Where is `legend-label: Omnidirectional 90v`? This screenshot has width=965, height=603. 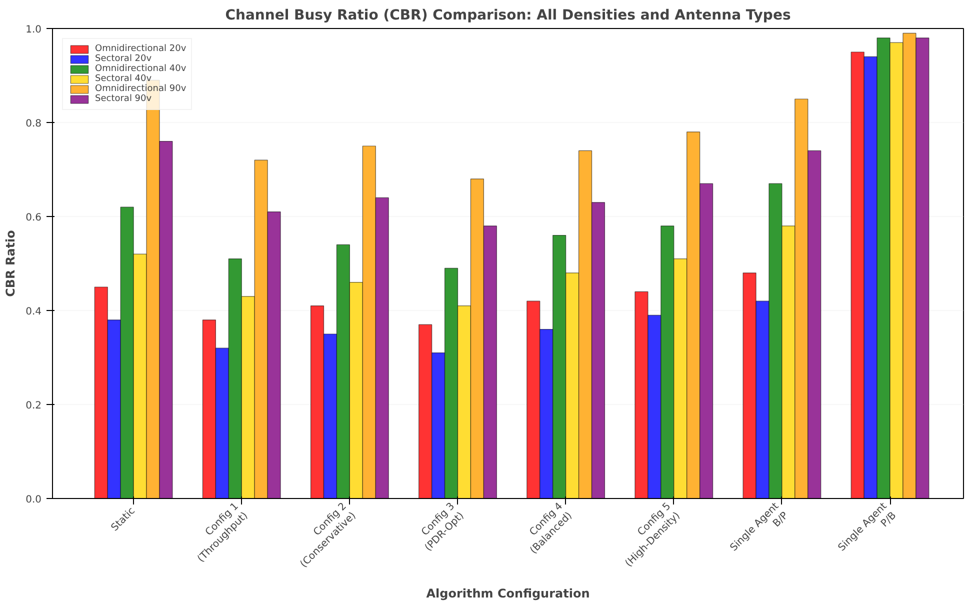 legend-label: Omnidirectional 90v is located at coordinates (140, 89).